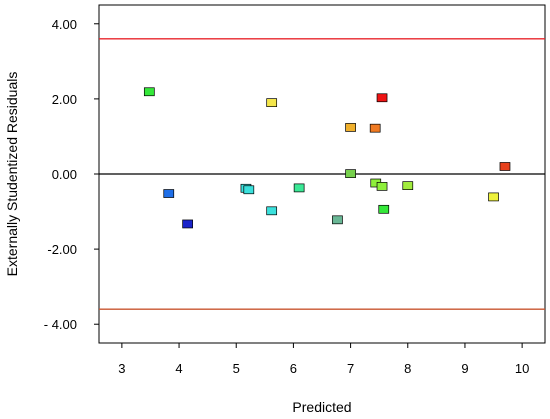  What do you see at coordinates (407, 368) in the screenshot?
I see `x-tick-label: 8` at bounding box center [407, 368].